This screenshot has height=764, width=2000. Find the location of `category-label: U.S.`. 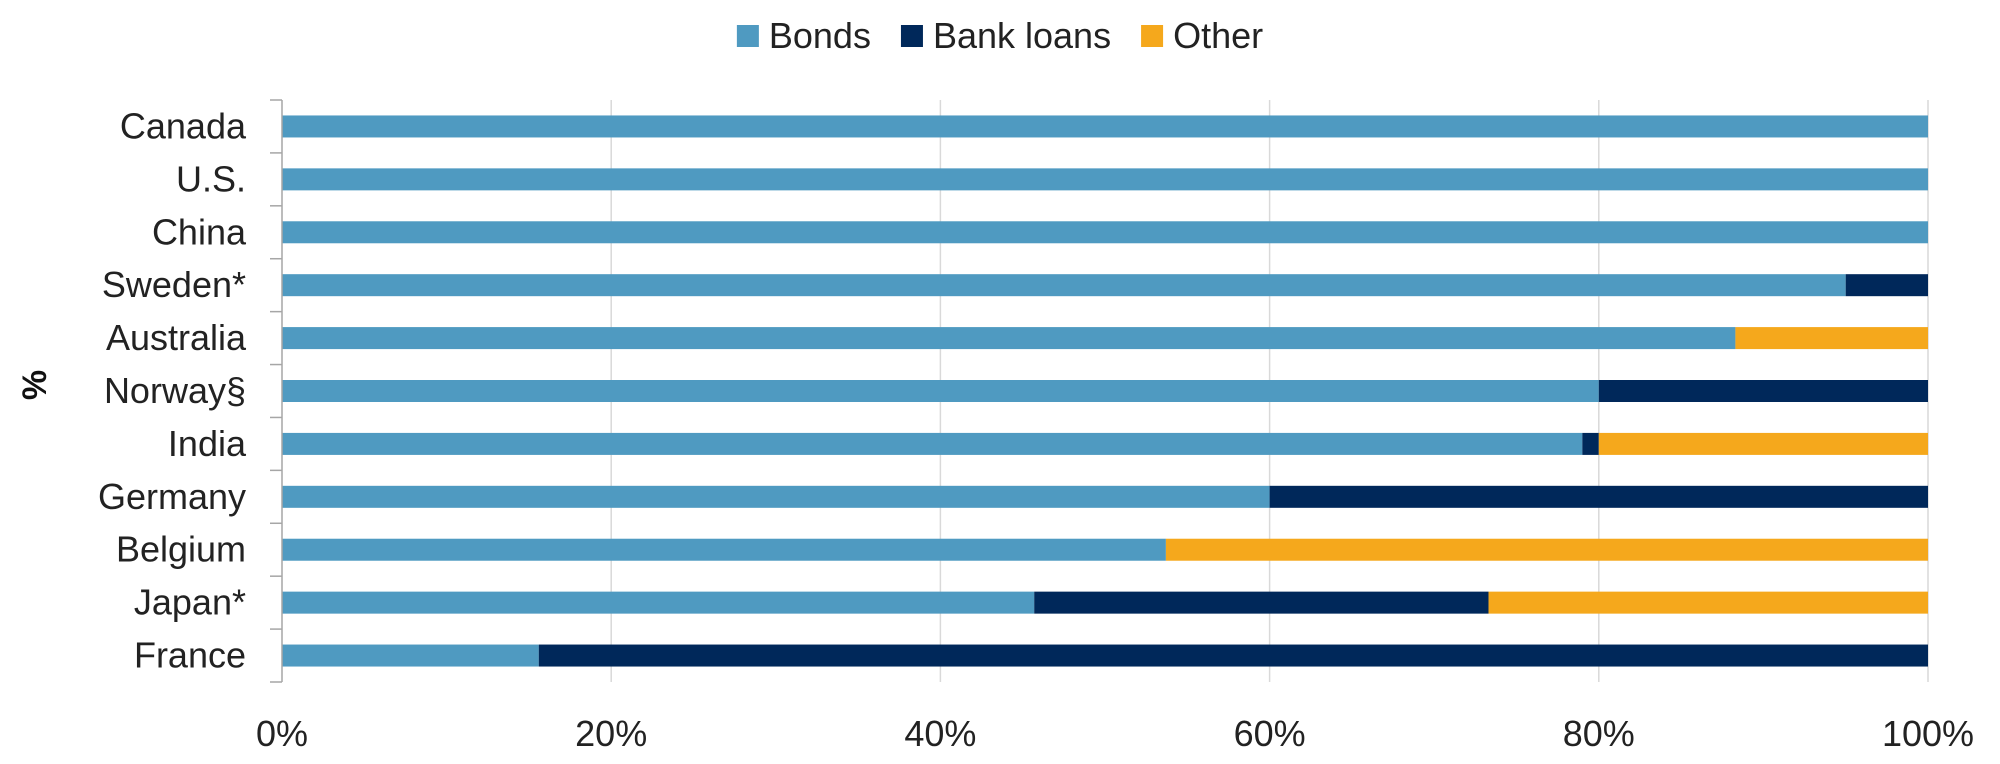

category-label: U.S. is located at coordinates (211, 178).